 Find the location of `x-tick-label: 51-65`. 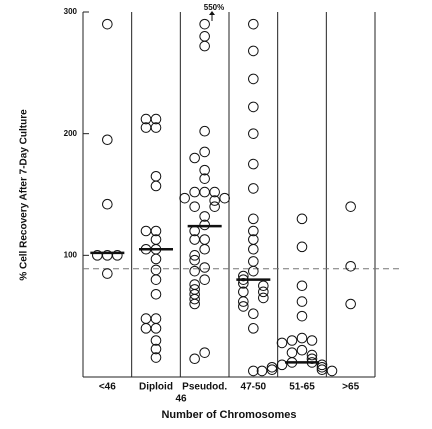

x-tick-label: 51-65 is located at coordinates (302, 387).